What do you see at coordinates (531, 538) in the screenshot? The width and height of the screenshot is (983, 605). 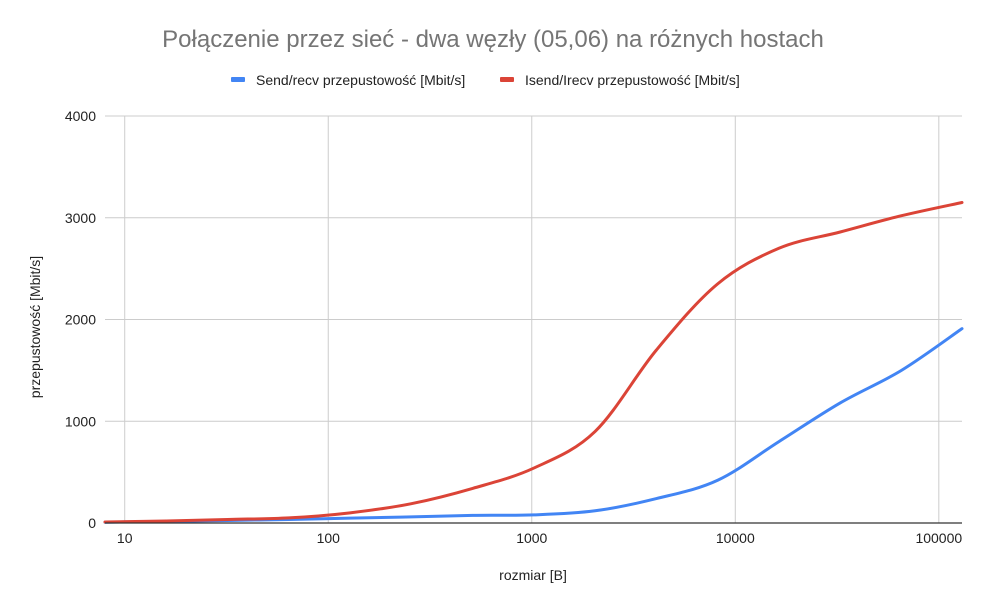 I see `x-tick-label: 1000` at bounding box center [531, 538].